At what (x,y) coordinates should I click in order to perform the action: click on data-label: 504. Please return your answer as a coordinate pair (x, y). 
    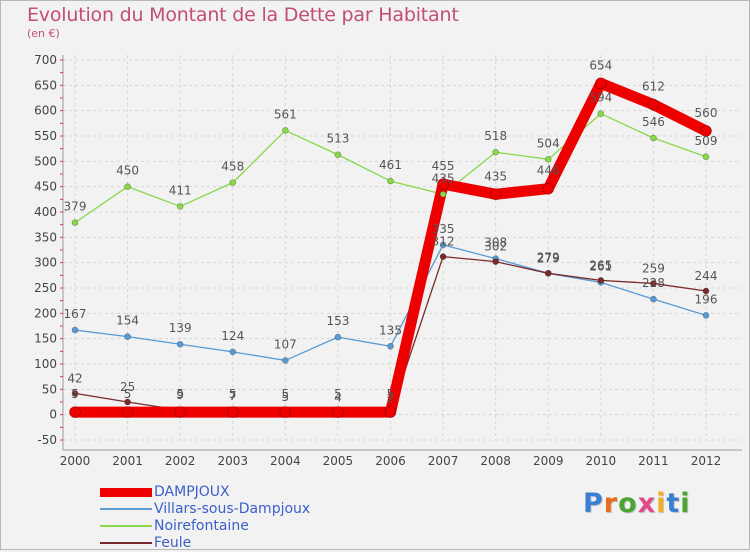
    Looking at the image, I should click on (548, 143).